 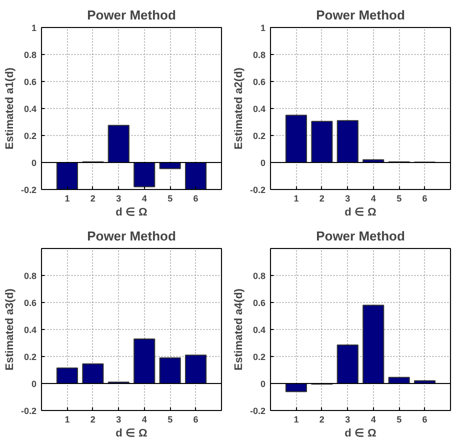 What do you see at coordinates (10, 329) in the screenshot?
I see `y-axis-title: Estimated a3(d)` at bounding box center [10, 329].